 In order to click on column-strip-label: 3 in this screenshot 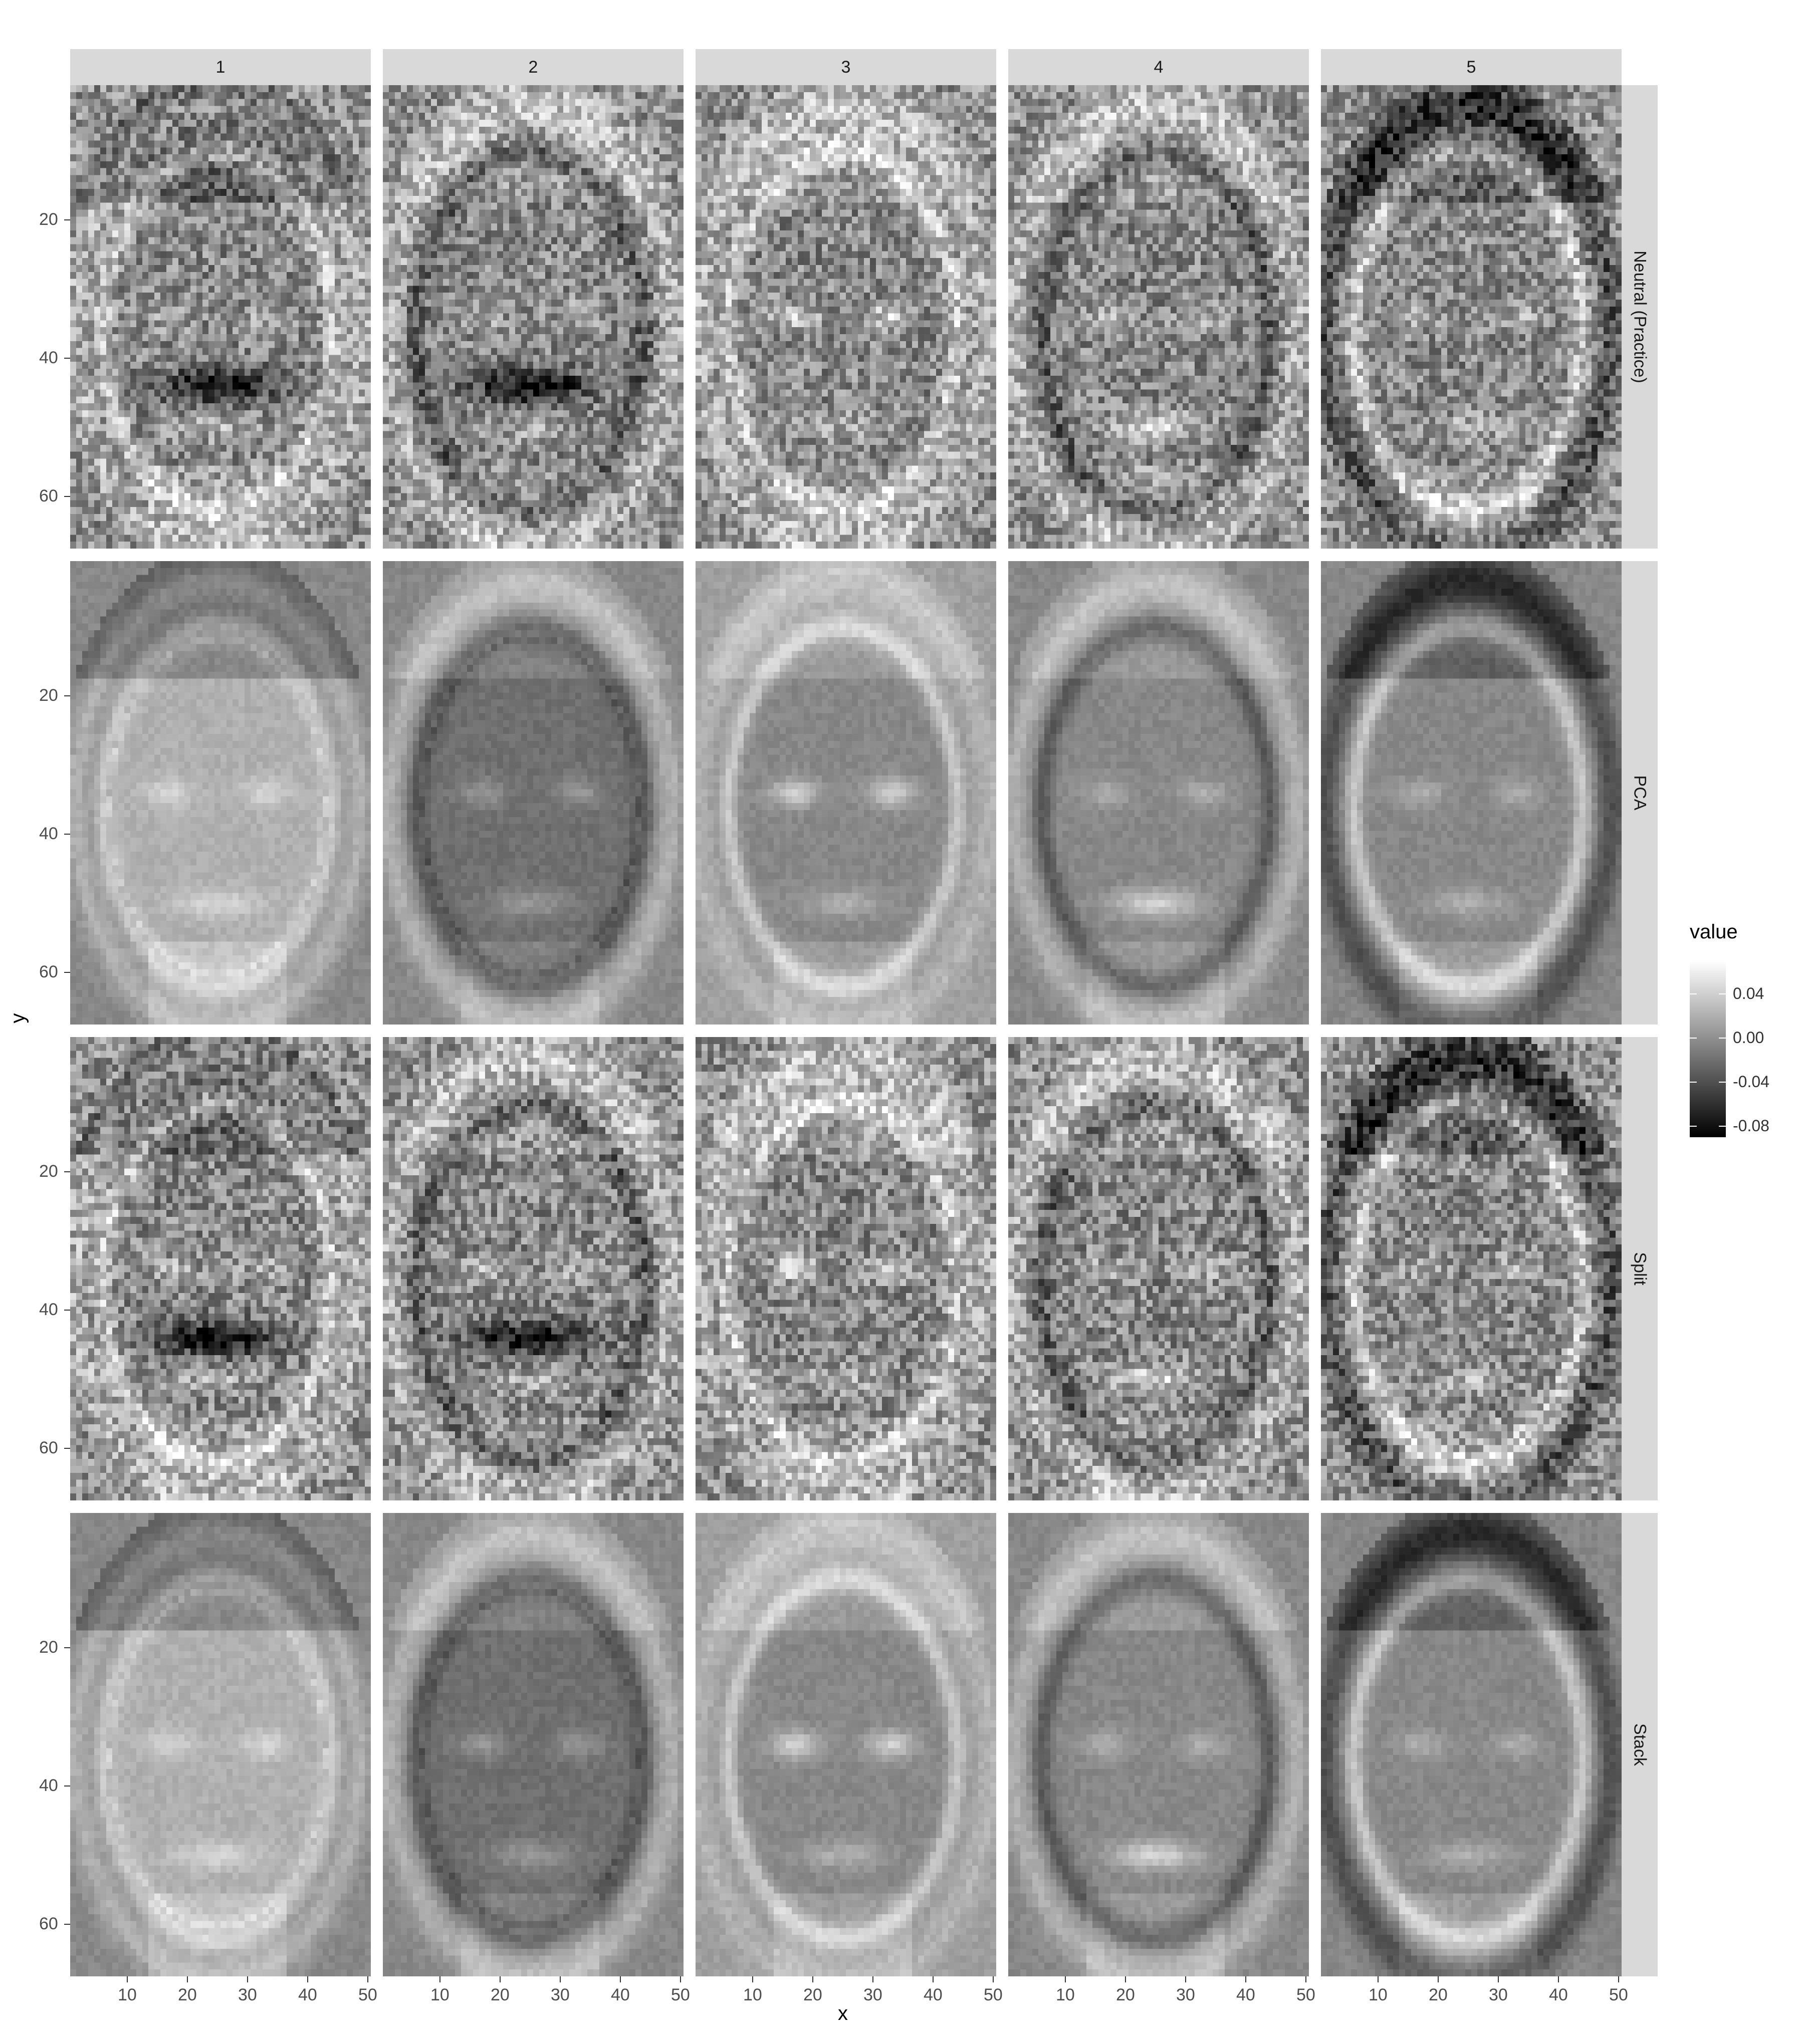, I will do `click(846, 67)`.